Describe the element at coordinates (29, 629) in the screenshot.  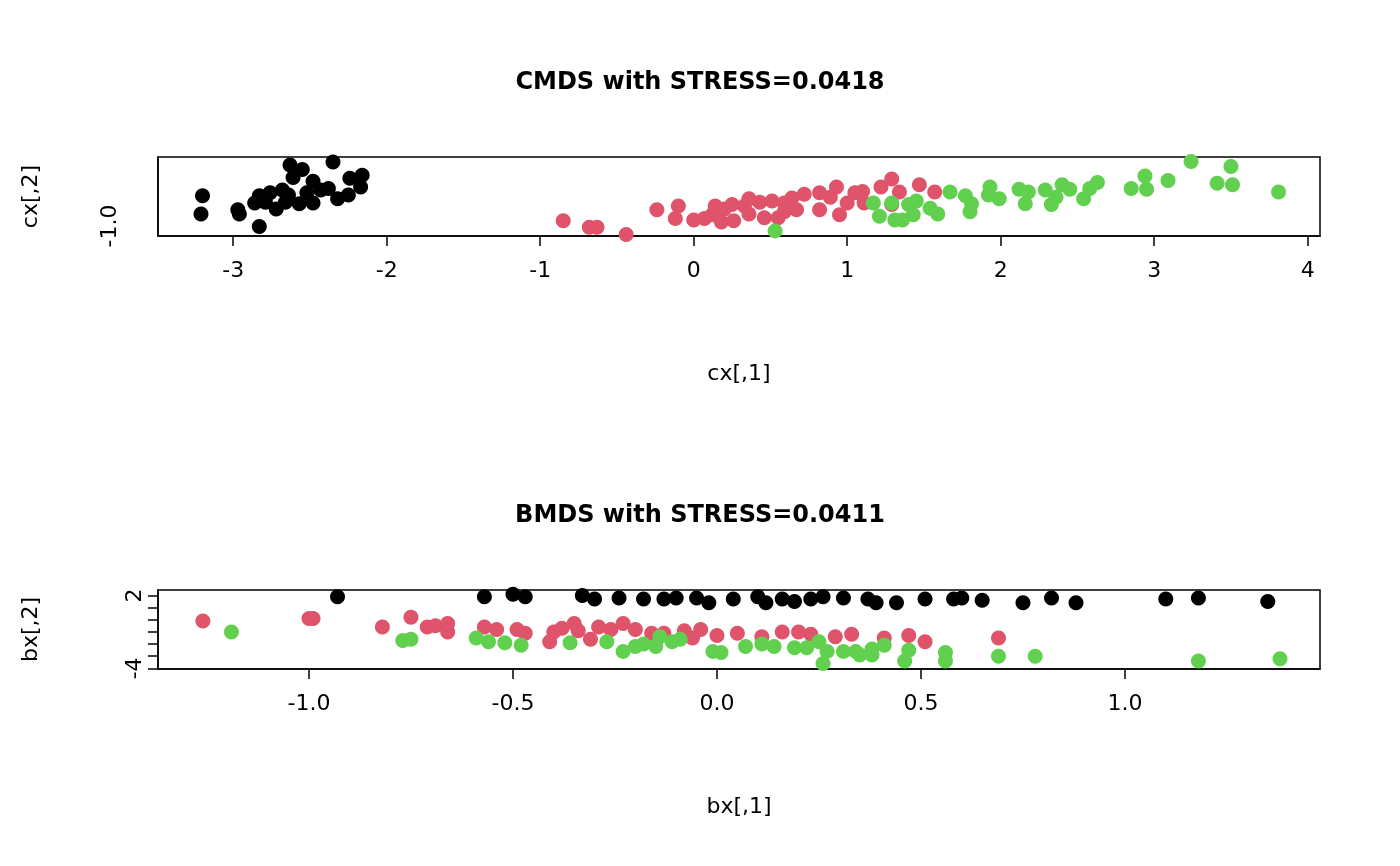
I see `y-axis-title: bx[,2]` at that location.